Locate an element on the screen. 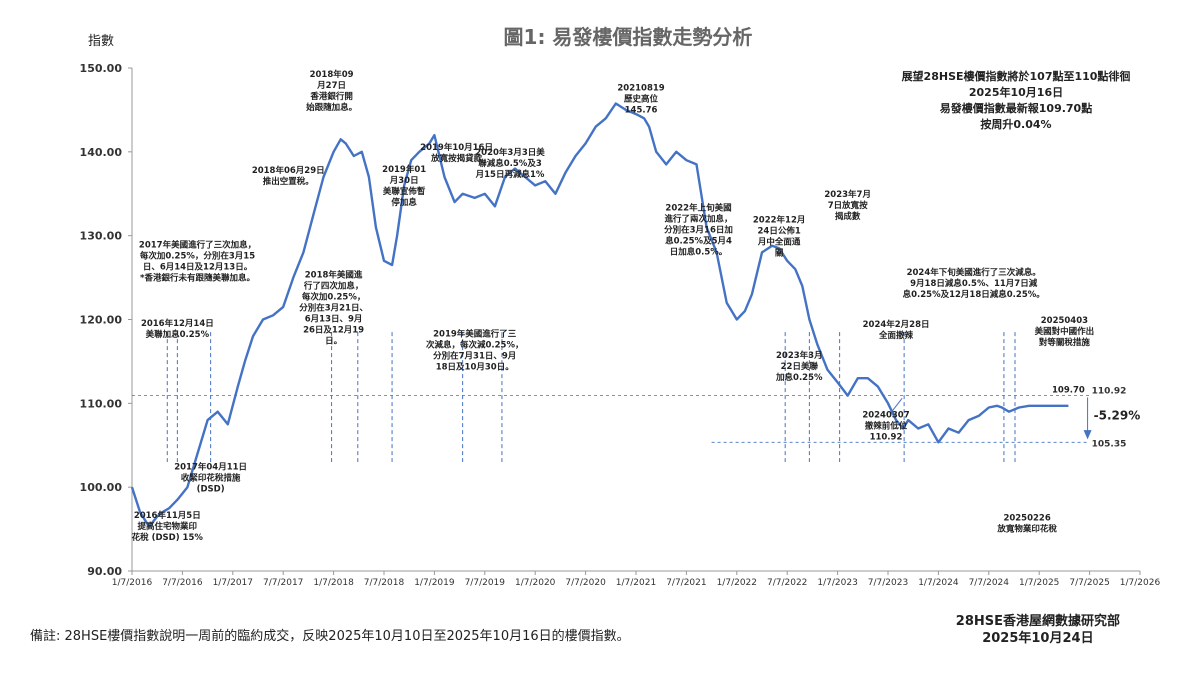 The image size is (1200, 676). credit-block: 28HSE香港屋網數據研究部 2025年10月24日 is located at coordinates (1038, 630).